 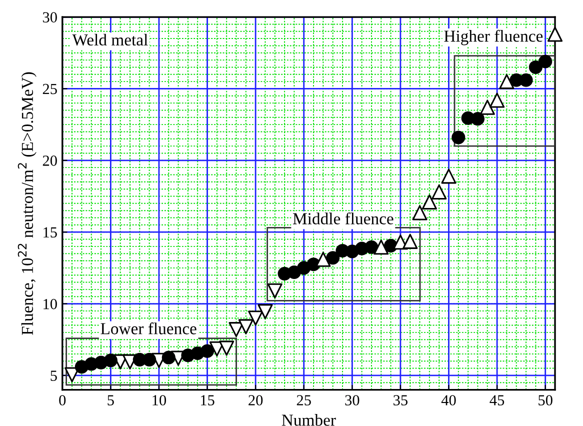 What do you see at coordinates (545, 400) in the screenshot?
I see `x-tick-label: 50` at bounding box center [545, 400].